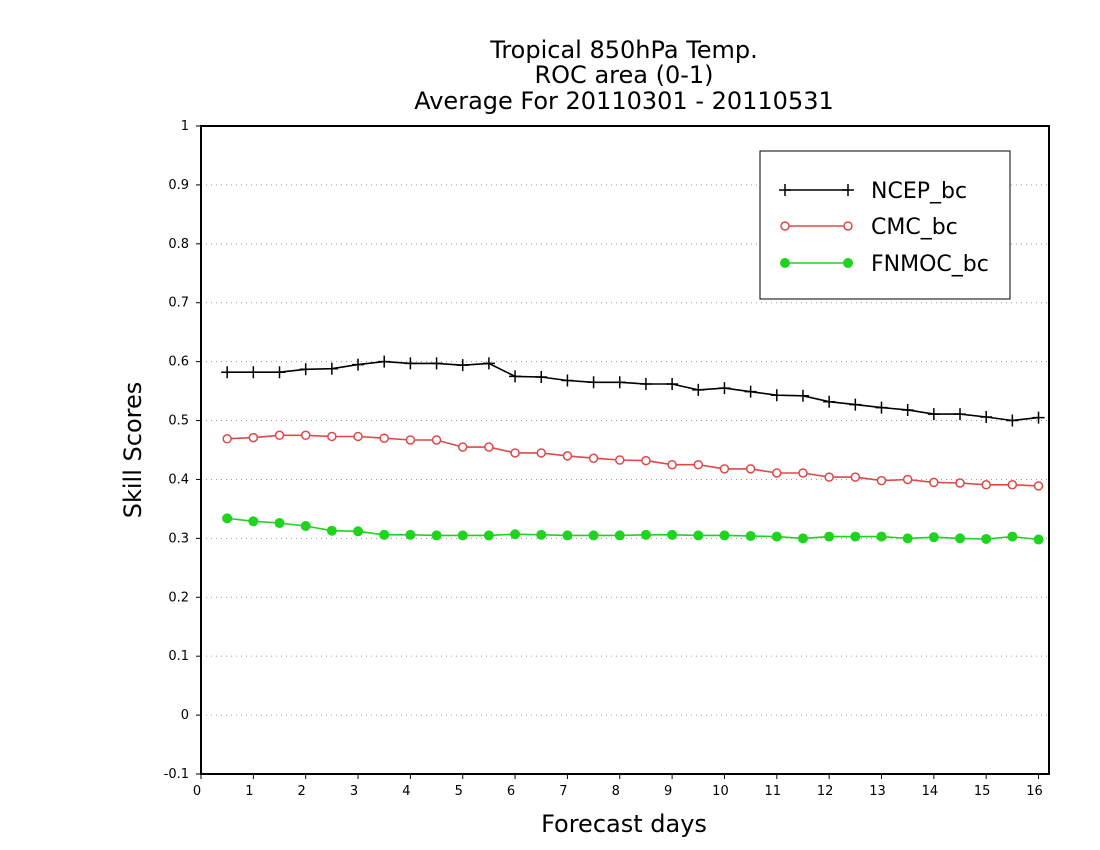  What do you see at coordinates (825, 791) in the screenshot?
I see `x-tick-label: 12` at bounding box center [825, 791].